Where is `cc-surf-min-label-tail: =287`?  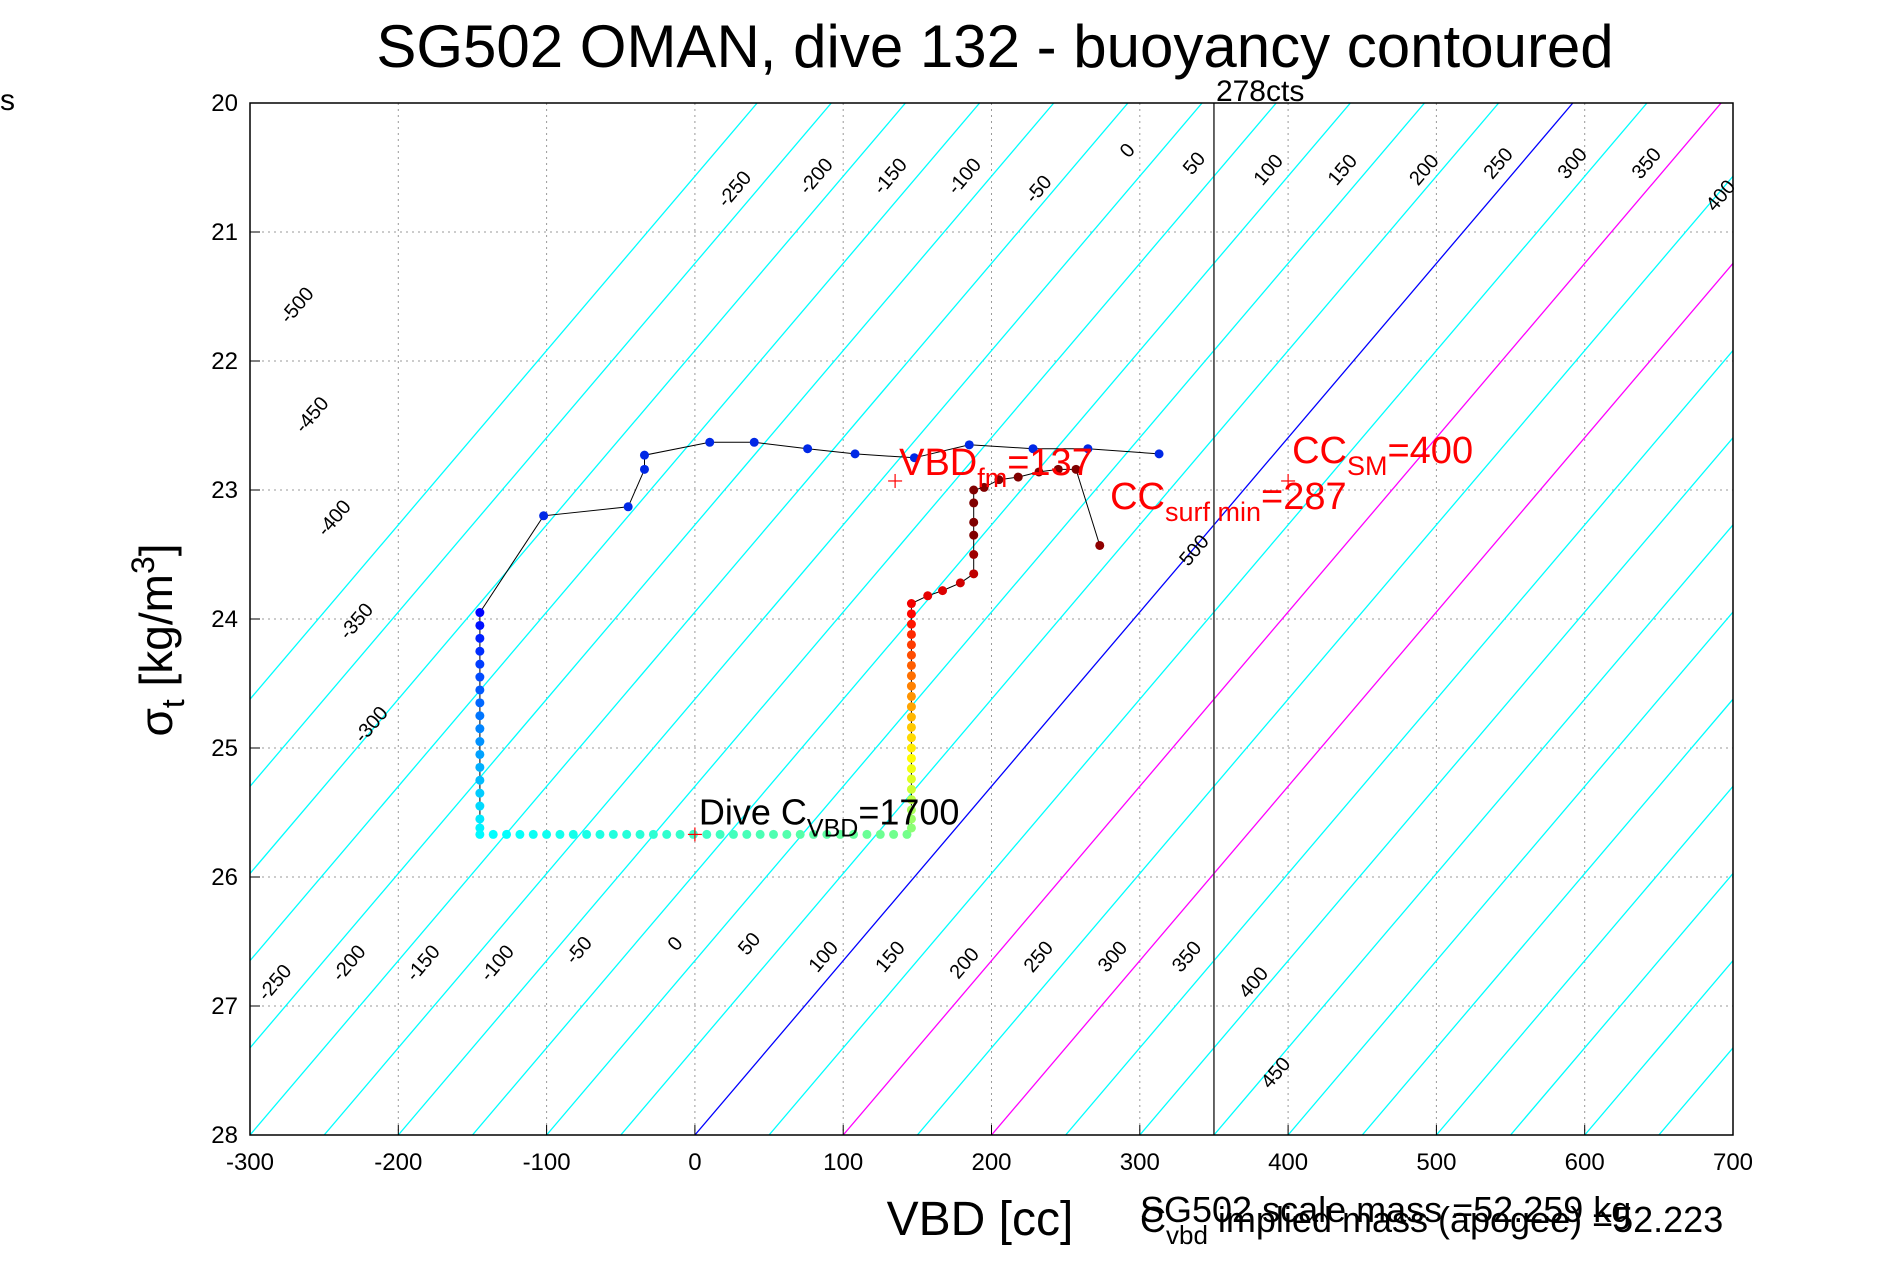
cc-surf-min-label-tail: =287 is located at coordinates (1304, 497).